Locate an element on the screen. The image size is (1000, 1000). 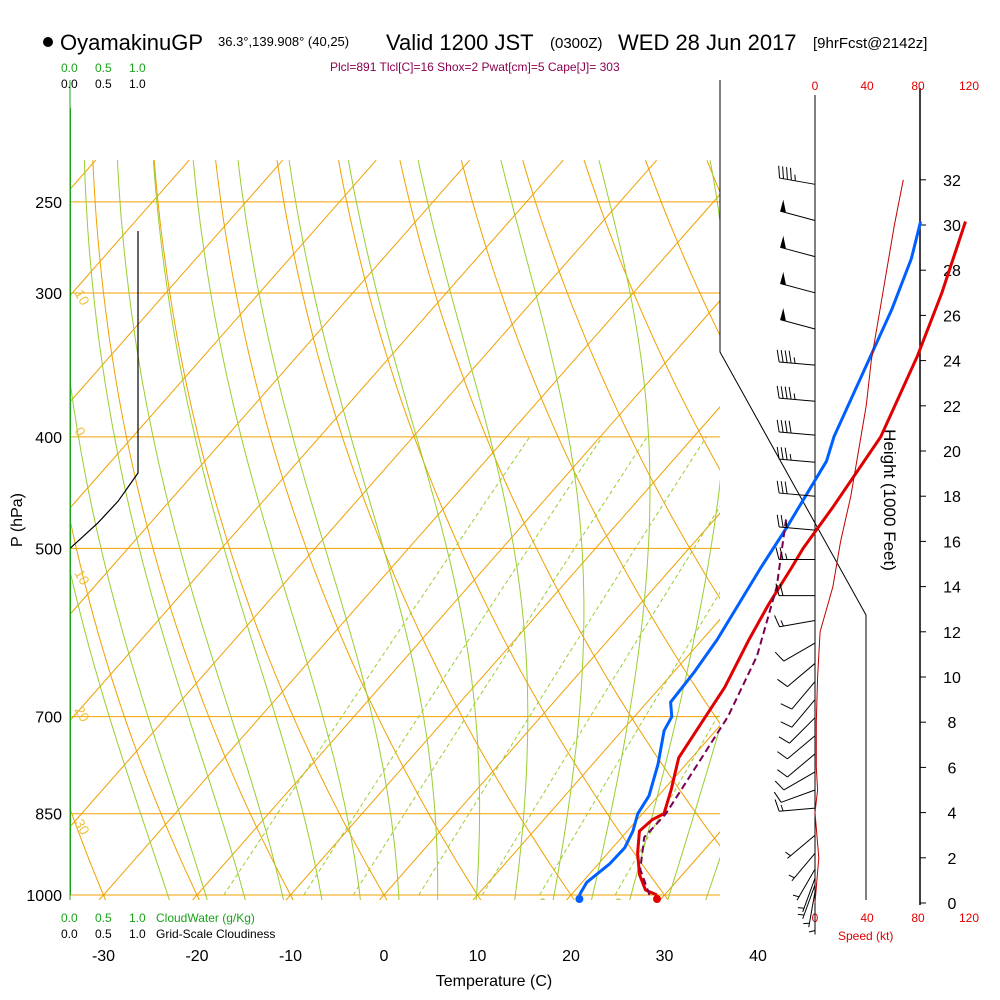
cw-top-0: 0.0 is located at coordinates (69, 68).